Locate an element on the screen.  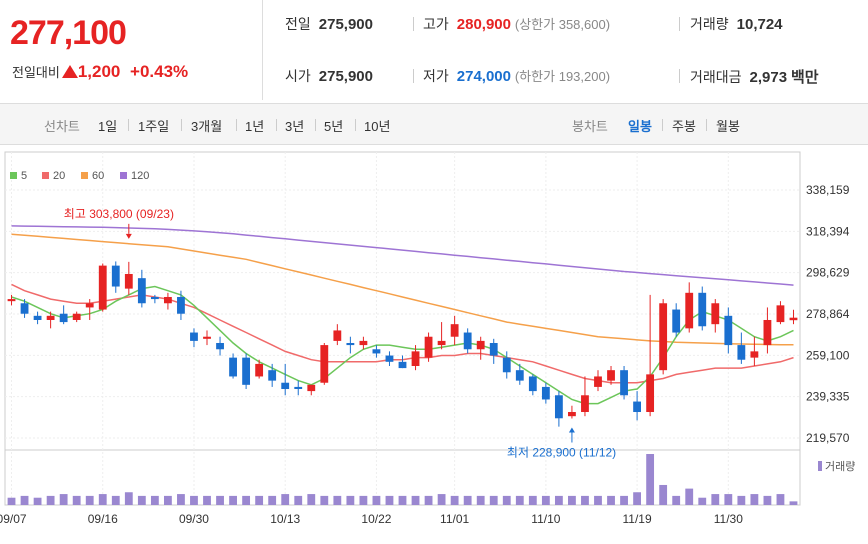
stat-amount: 거래대금 2,973 백만 is located at coordinates (754, 76).